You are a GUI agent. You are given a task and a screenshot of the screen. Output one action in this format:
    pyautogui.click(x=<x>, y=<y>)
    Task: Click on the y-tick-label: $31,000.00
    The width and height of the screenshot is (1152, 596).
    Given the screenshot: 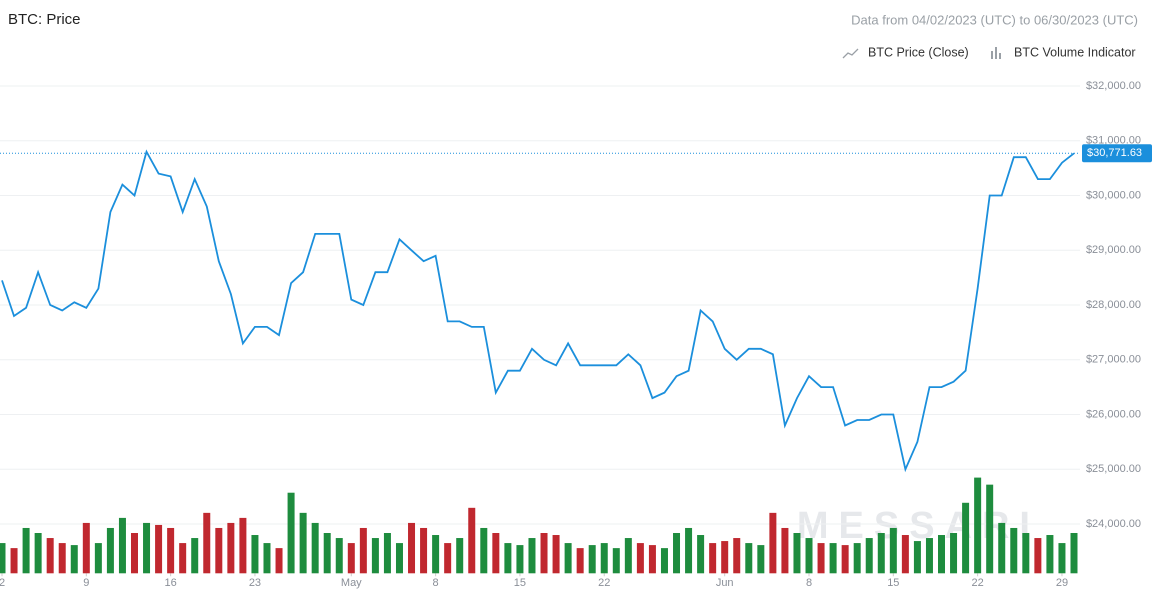 What is the action you would take?
    pyautogui.click(x=1113, y=141)
    